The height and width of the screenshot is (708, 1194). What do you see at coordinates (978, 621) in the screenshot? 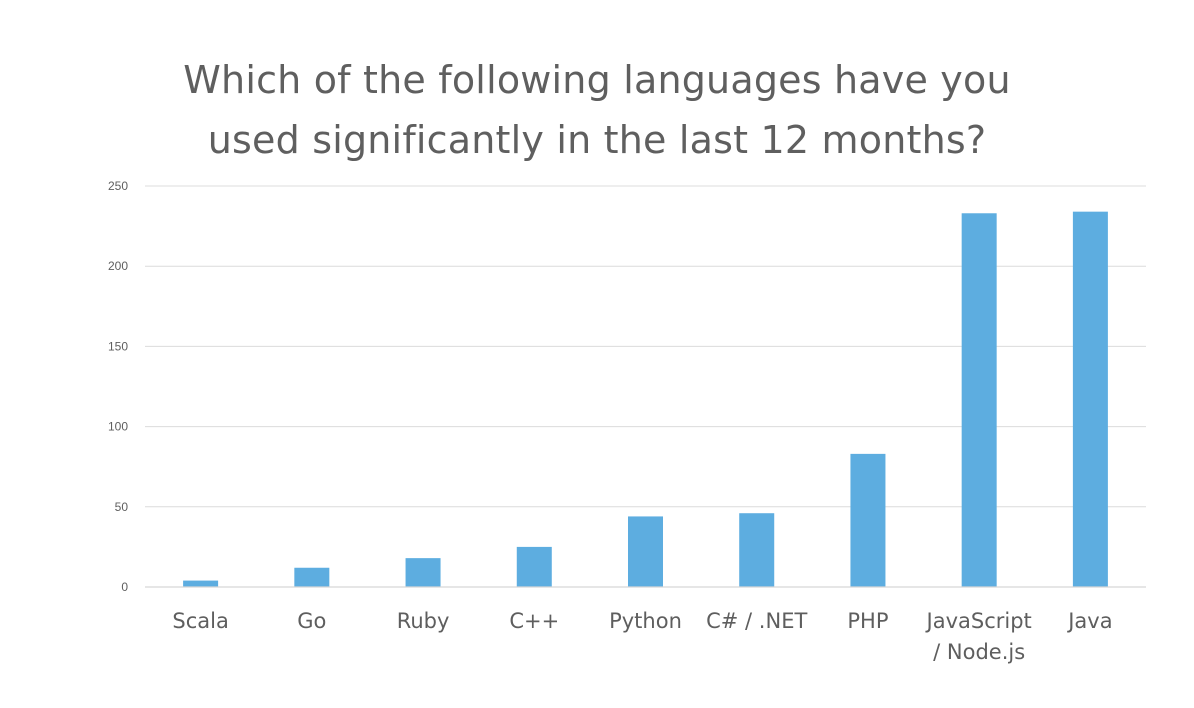
I see `x-tick-label-line: JavaScript` at bounding box center [978, 621].